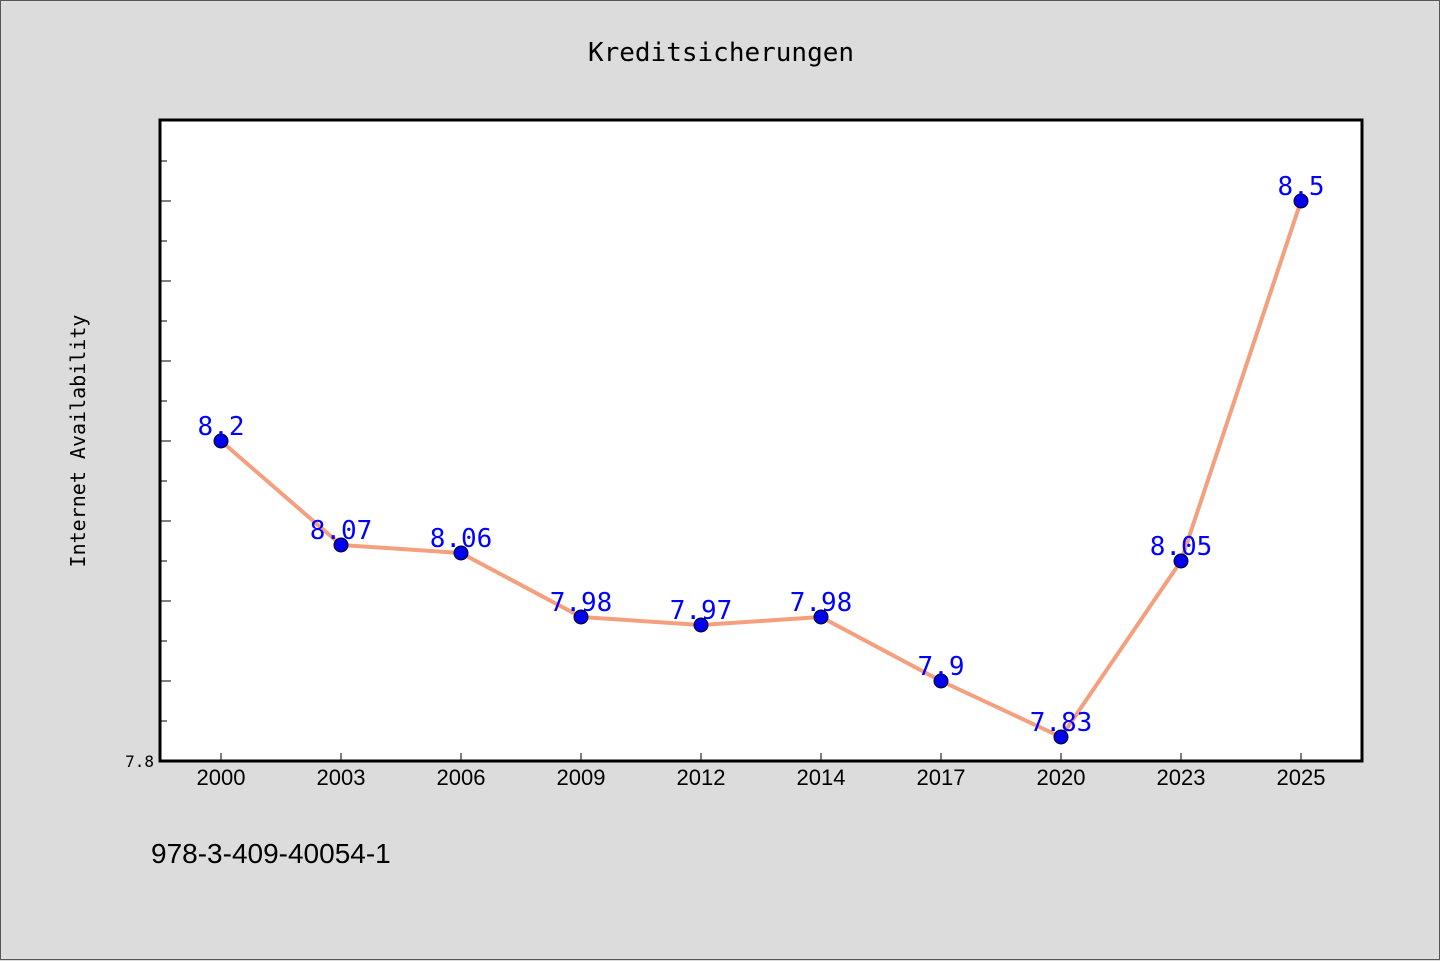 The image size is (1440, 961). I want to click on data-label: 7.97, so click(701, 611).